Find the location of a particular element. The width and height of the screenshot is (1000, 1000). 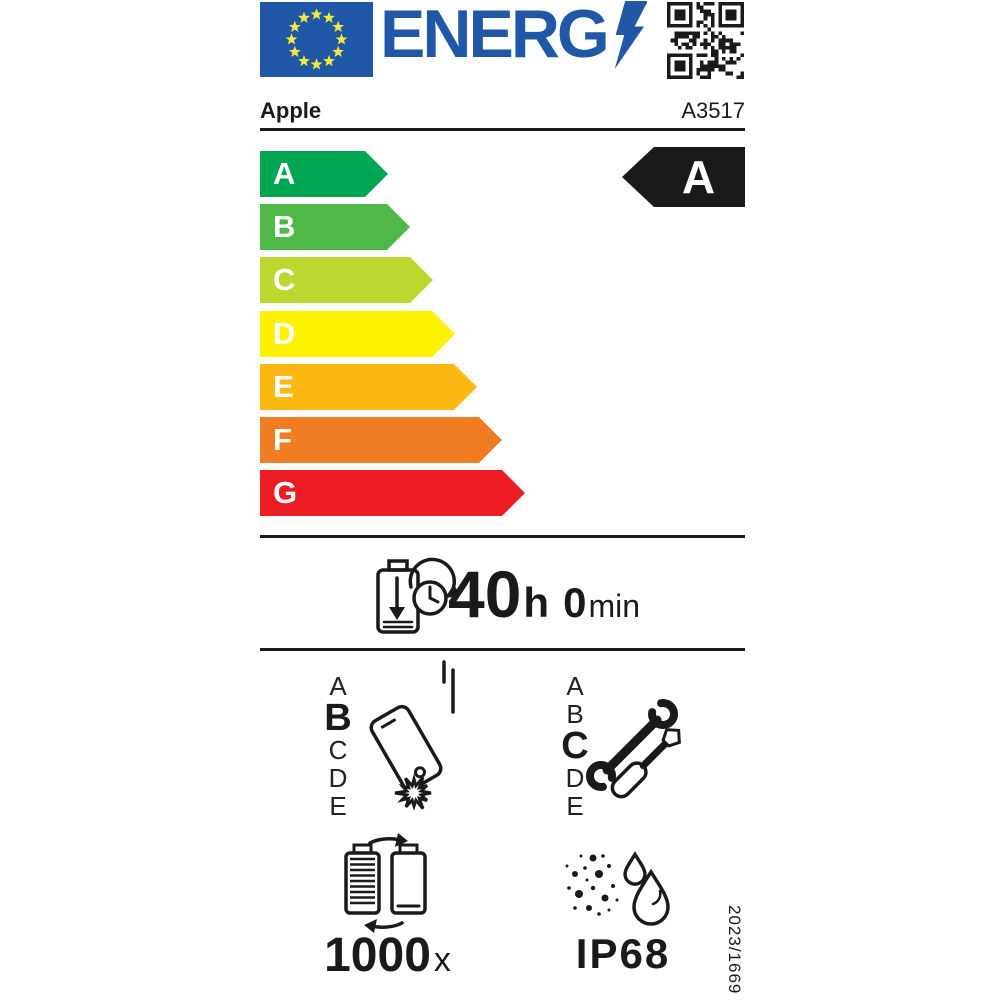

tools-icon is located at coordinates (633, 749).